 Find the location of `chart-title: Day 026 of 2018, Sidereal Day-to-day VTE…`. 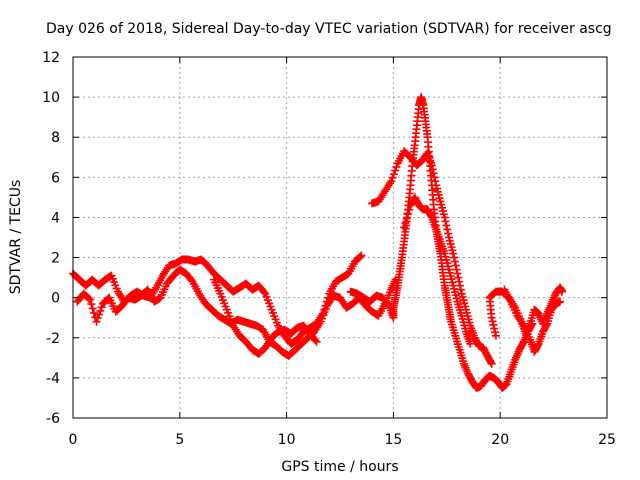

chart-title: Day 026 of 2018, Sidereal Day-to-day VTE… is located at coordinates (329, 29).